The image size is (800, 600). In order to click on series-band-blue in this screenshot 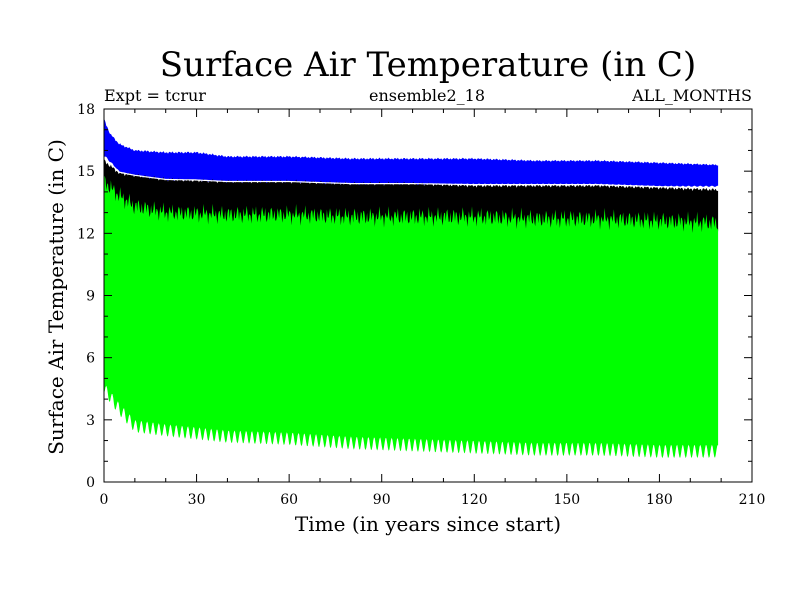, I will do `click(411, 152)`.